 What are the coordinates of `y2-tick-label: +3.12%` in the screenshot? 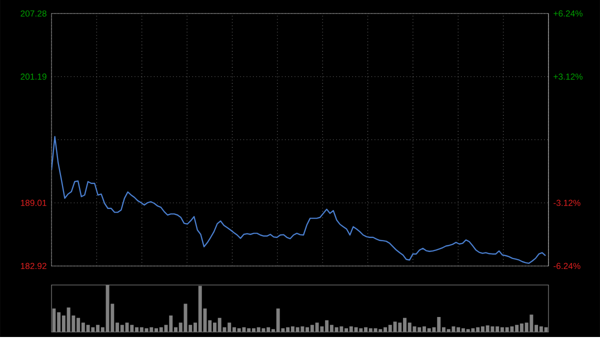 It's located at (568, 76).